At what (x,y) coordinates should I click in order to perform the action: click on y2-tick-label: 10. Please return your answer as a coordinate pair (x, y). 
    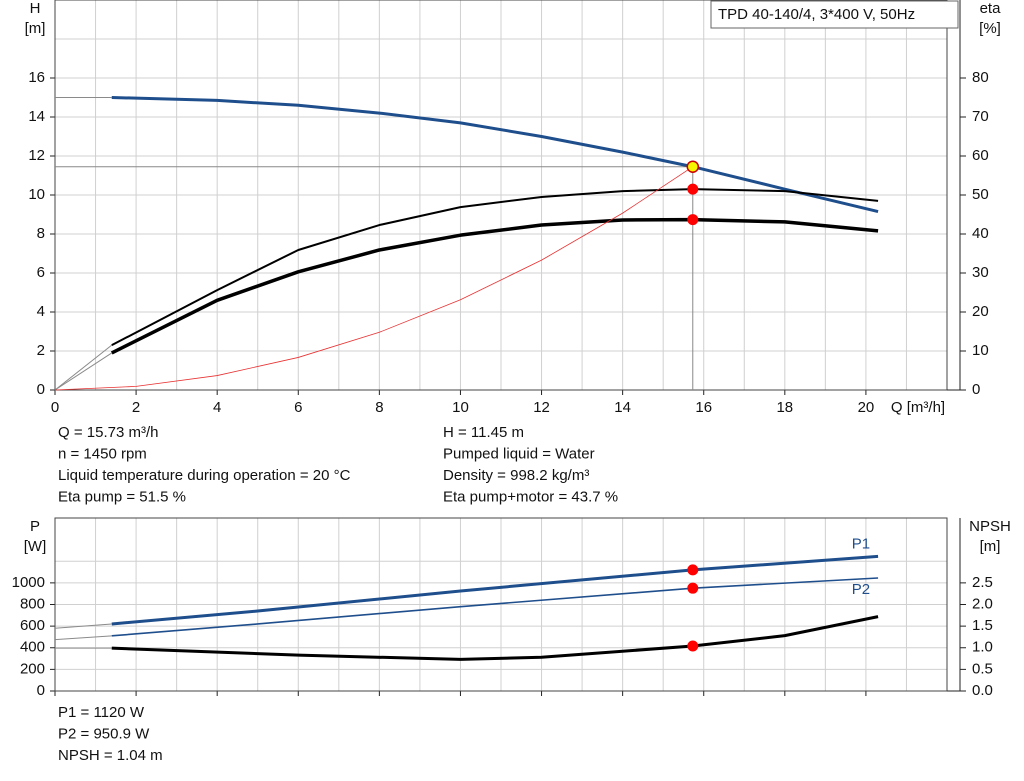
    Looking at the image, I should click on (980, 350).